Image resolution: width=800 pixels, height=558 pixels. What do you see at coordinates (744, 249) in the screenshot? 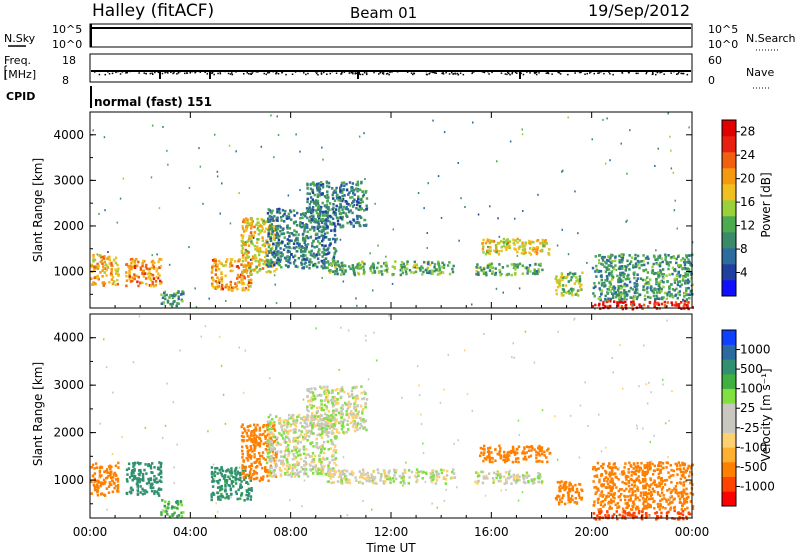
I see `colorbar-tick-label: 8` at bounding box center [744, 249].